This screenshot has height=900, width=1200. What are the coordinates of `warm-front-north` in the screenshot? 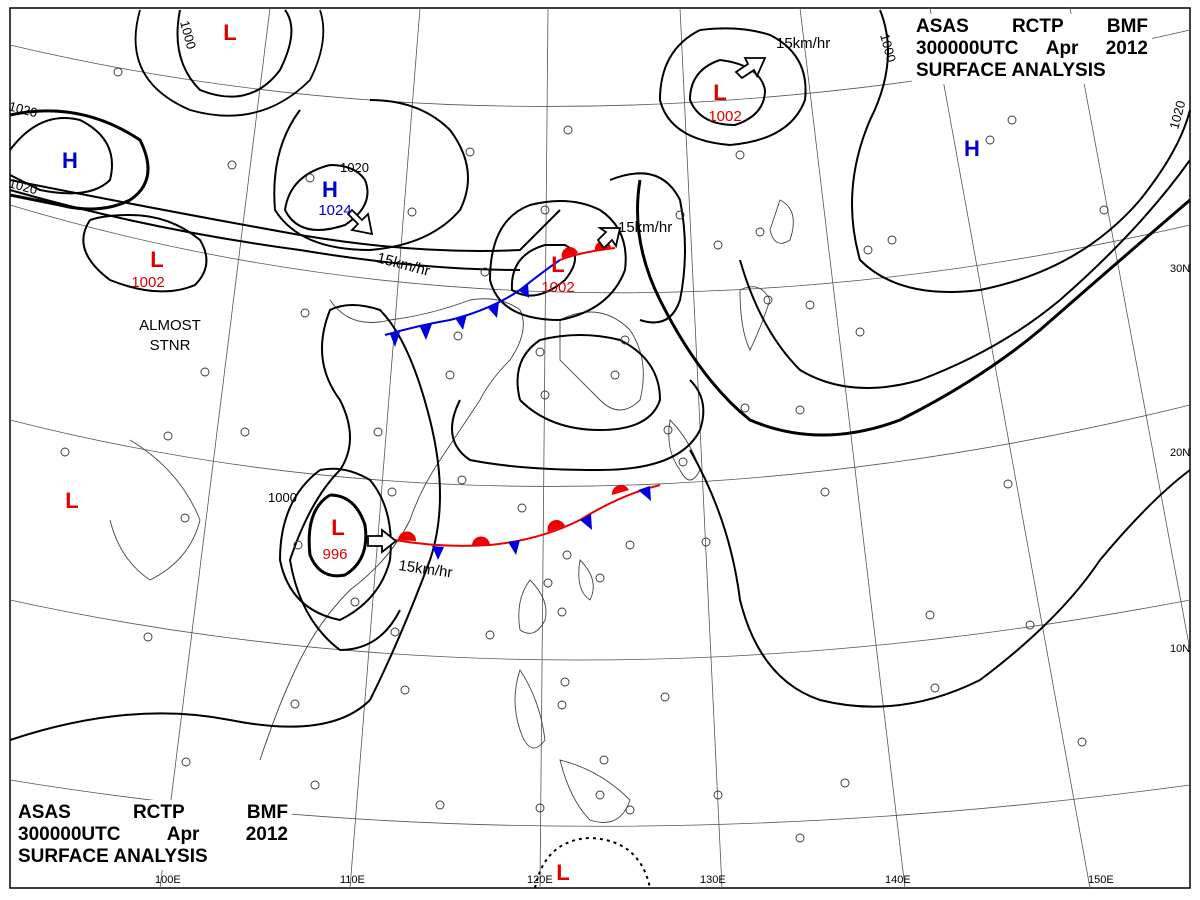 It's located at (587, 254).